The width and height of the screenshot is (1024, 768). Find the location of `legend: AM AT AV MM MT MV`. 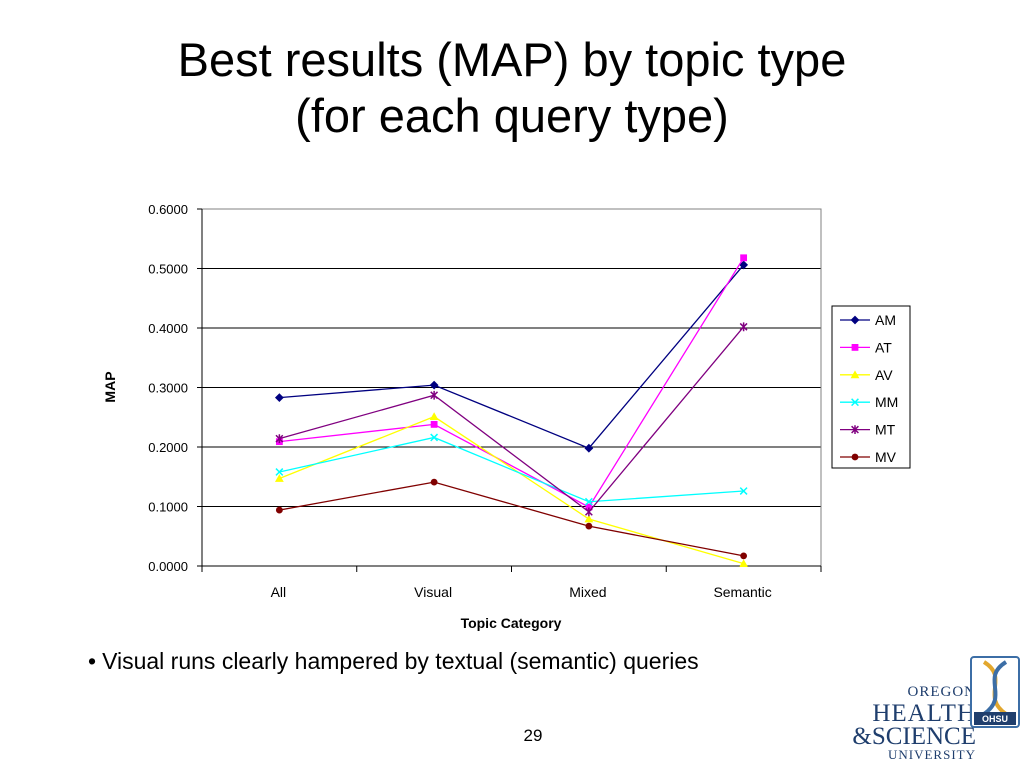

legend: AM AT AV MM MT MV is located at coordinates (871, 387).